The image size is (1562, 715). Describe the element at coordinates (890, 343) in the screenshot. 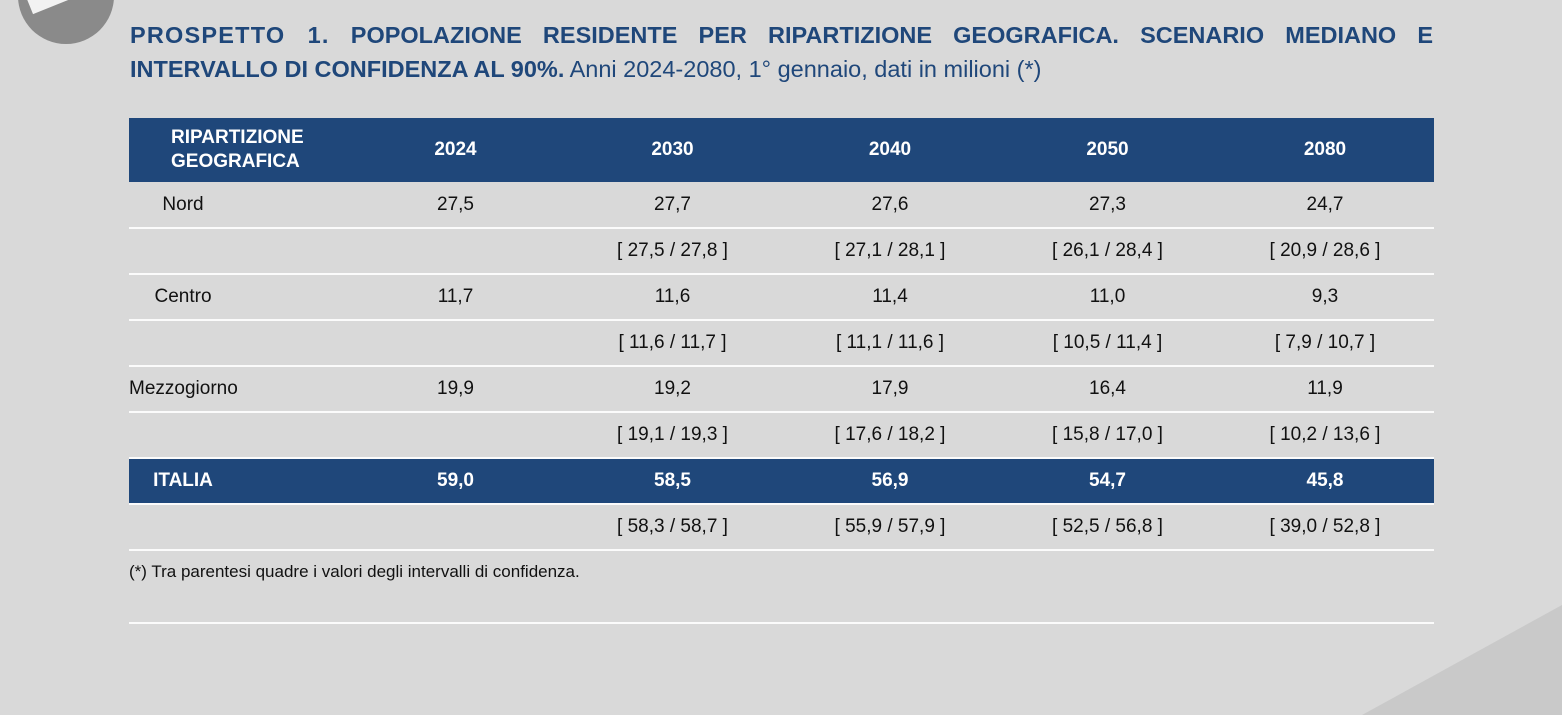

I see `ci-cell: [ 11,1 / 11,6 ]` at that location.